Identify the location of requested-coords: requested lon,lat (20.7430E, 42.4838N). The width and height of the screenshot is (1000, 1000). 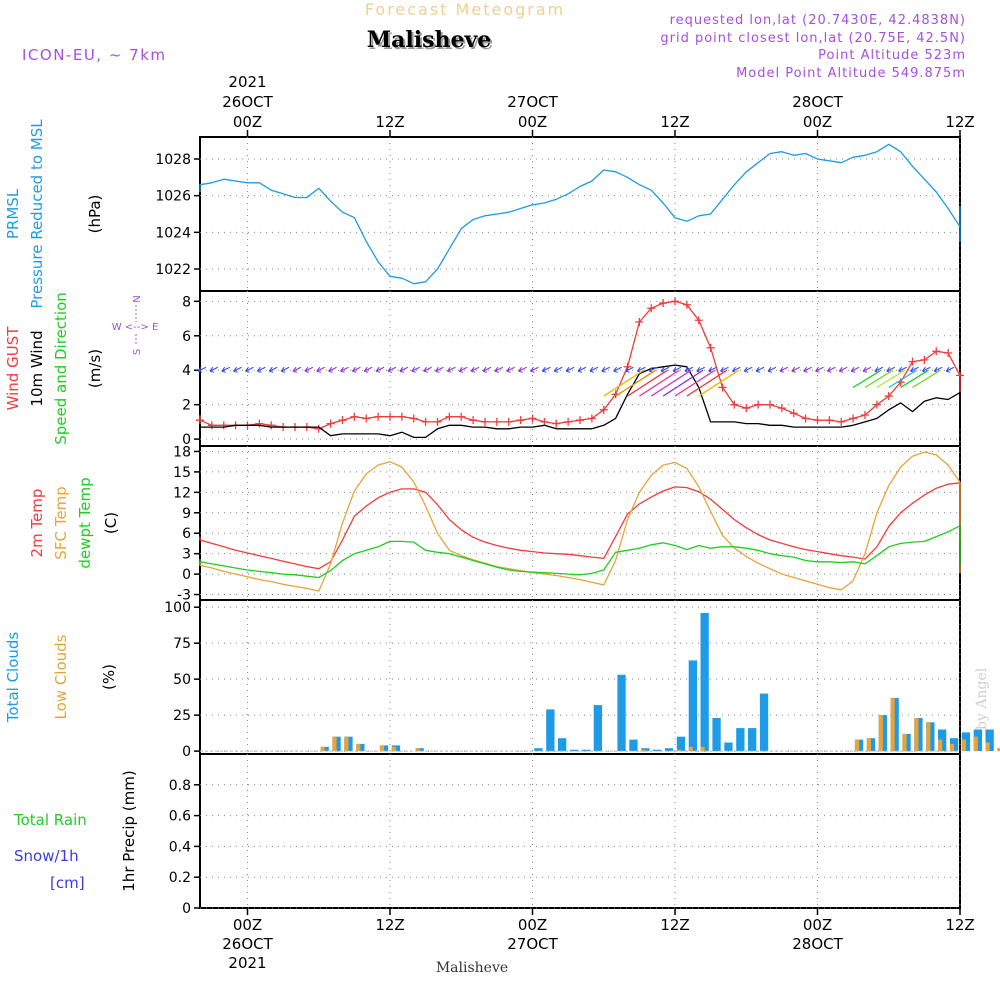
(818, 20).